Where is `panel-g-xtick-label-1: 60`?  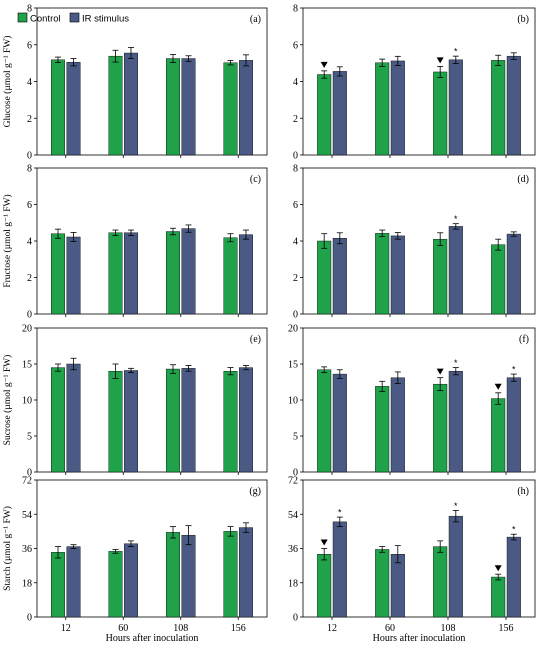
panel-g-xtick-label-1: 60 is located at coordinates (123, 628).